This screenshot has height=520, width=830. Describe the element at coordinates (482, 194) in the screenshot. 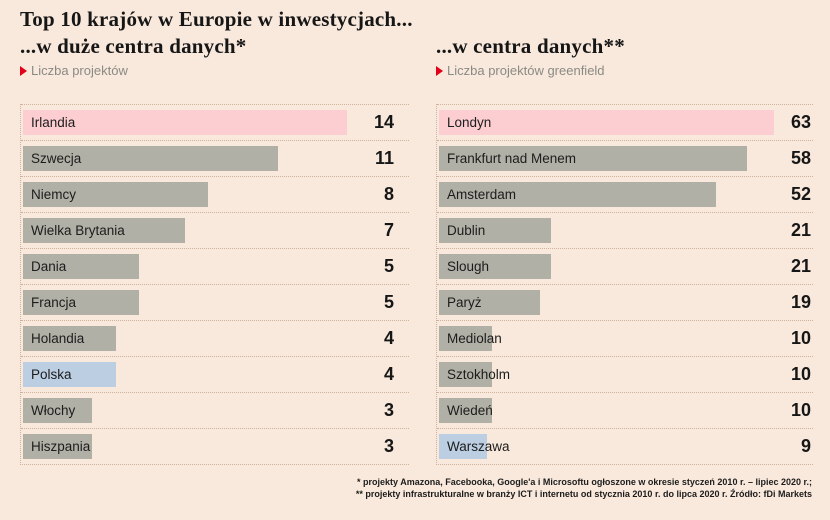

I see `bar-label: Amsterdam` at that location.